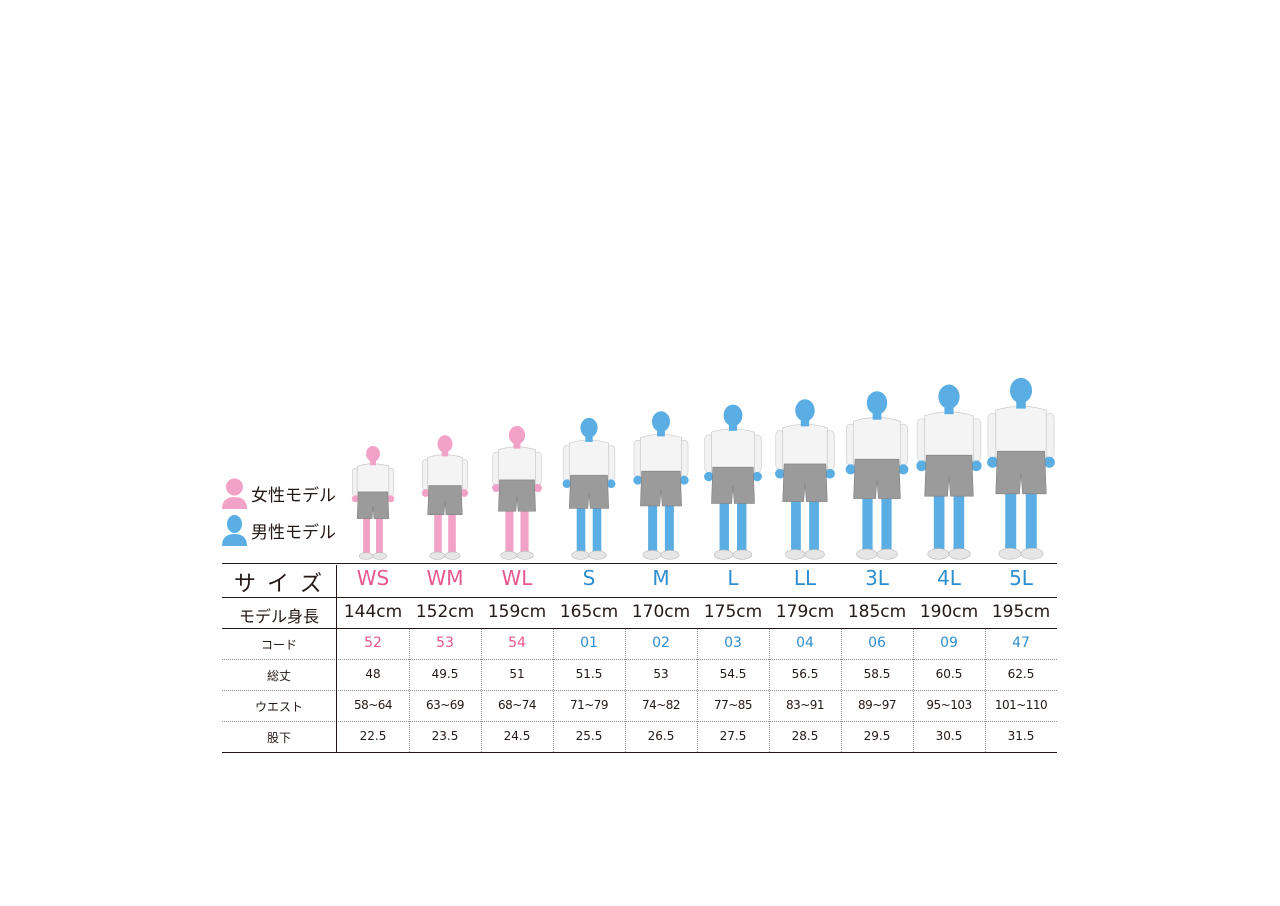 The height and width of the screenshot is (906, 1280). I want to click on height-cell: 170cm, so click(661, 612).